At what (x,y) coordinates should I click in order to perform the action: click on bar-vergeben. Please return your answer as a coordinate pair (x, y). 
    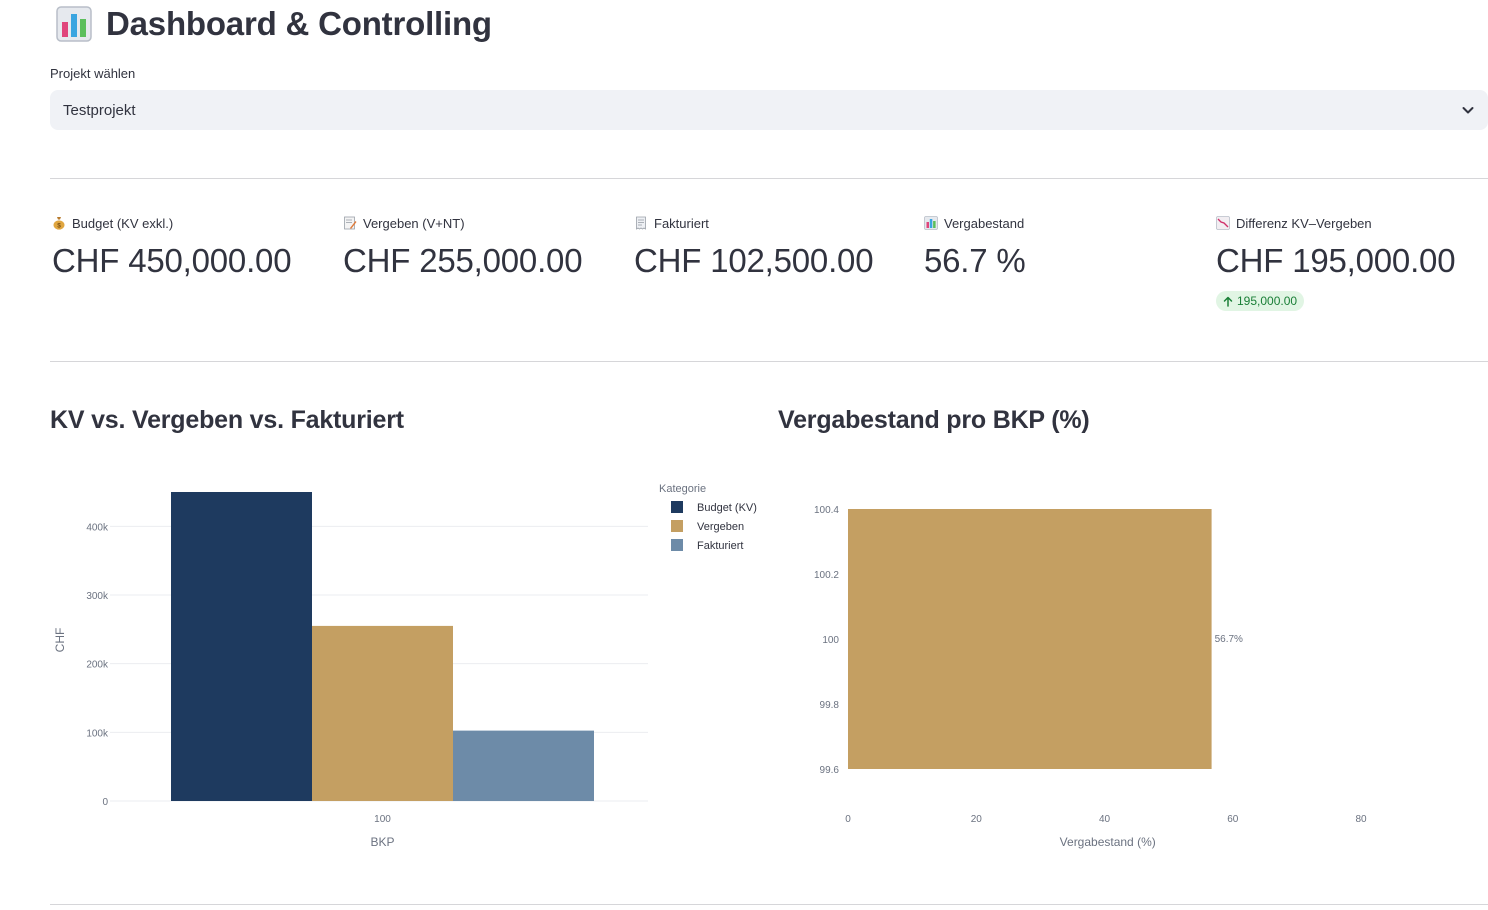
    Looking at the image, I should click on (382, 713).